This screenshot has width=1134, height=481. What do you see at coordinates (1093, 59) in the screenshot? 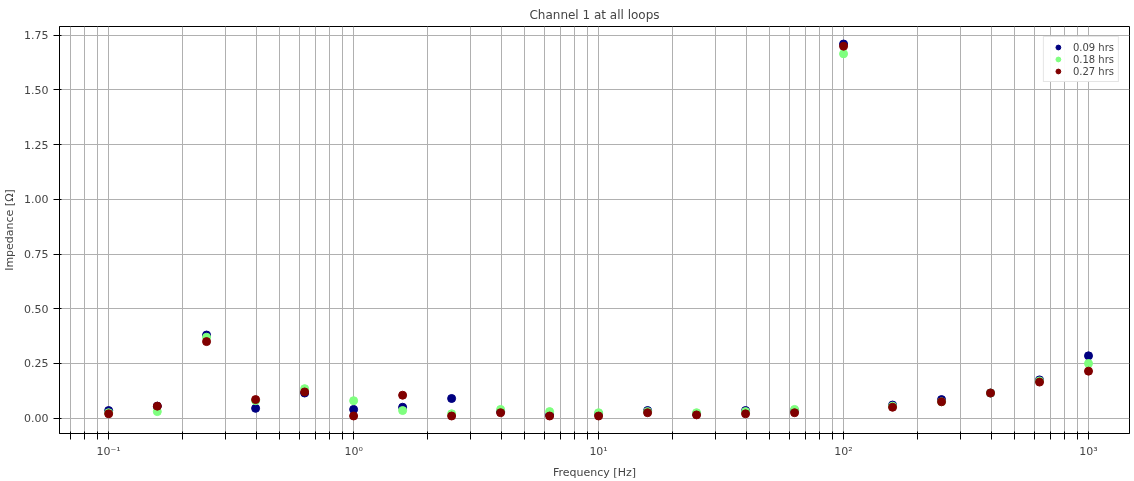
I see `legend-label: 0.18 hrs` at bounding box center [1093, 59].